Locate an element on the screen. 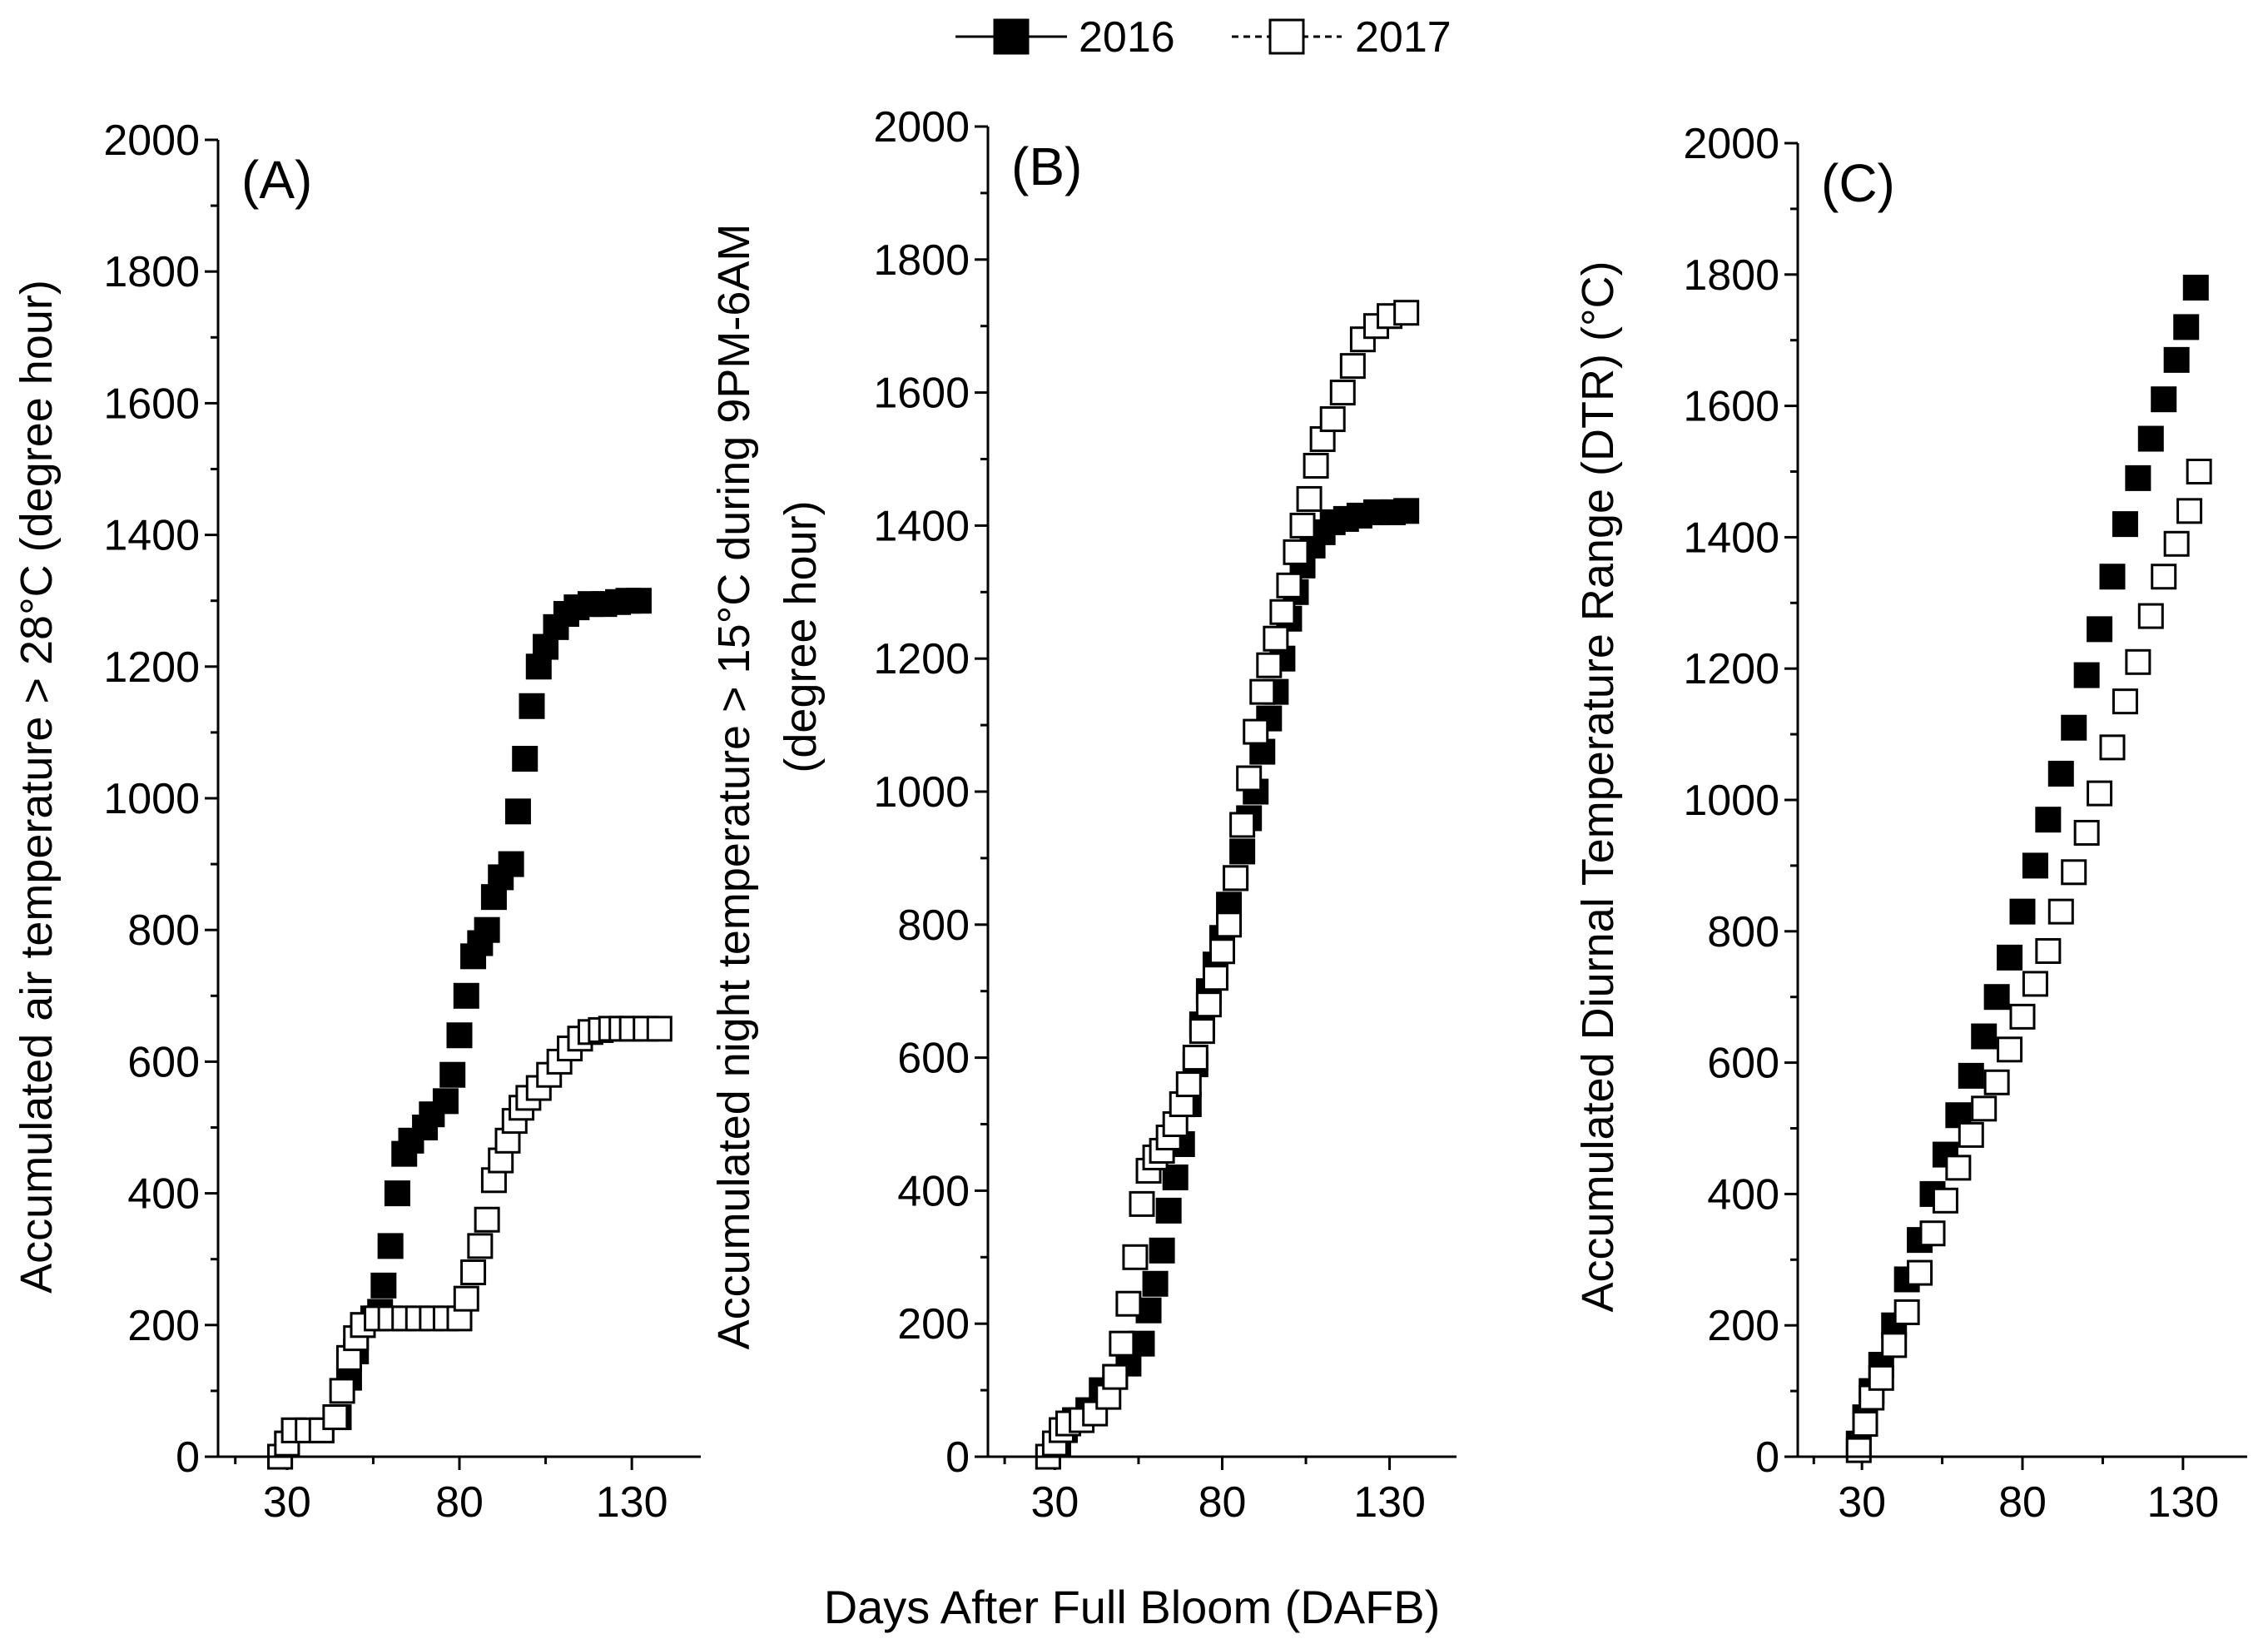 This screenshot has width=2268, height=1644. panel-a-xtick-label-30: 30 is located at coordinates (287, 1503).